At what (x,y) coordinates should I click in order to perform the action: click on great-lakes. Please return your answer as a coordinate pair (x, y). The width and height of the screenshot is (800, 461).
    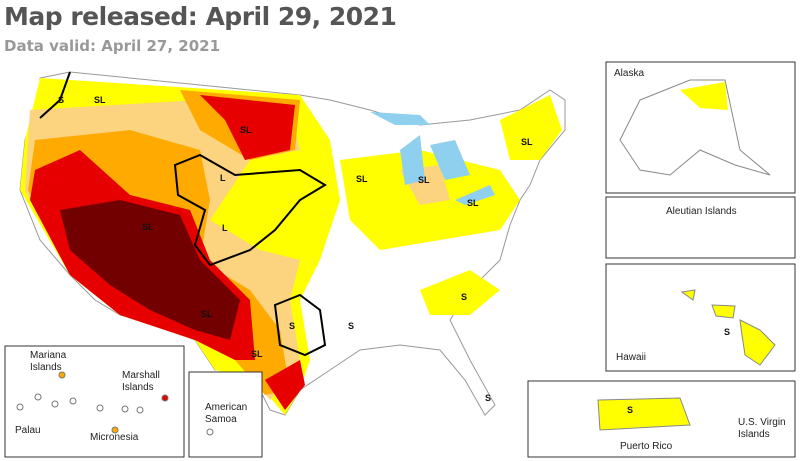
    Looking at the image, I should click on (432, 158).